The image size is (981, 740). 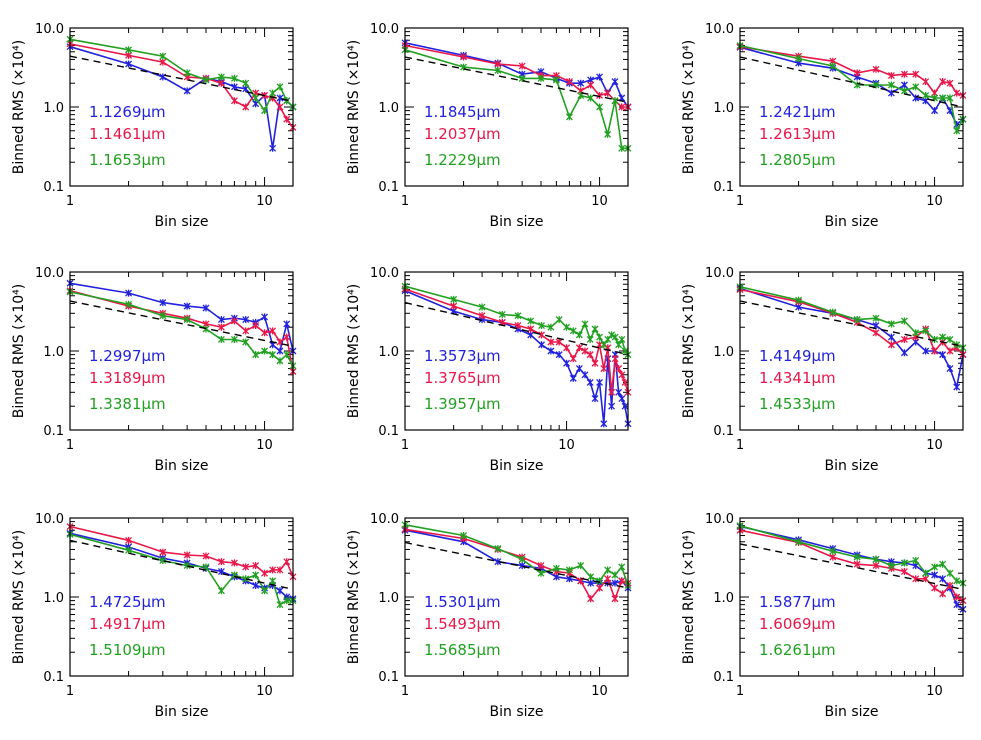 I want to click on legend-label: 1.4149μm, so click(x=797, y=356).